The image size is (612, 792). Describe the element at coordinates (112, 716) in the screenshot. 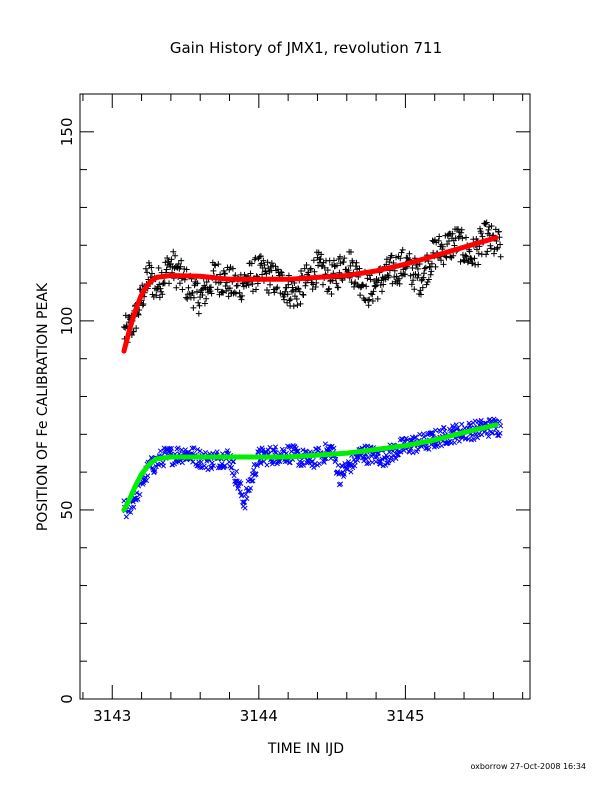

I see `x-tick-label: 3143` at that location.